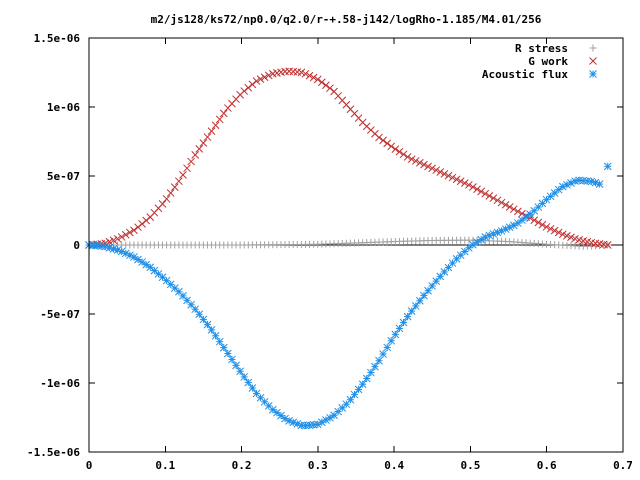 The width and height of the screenshot is (640, 480). Describe the element at coordinates (348, 243) in the screenshot. I see `series-r-stress` at that location.